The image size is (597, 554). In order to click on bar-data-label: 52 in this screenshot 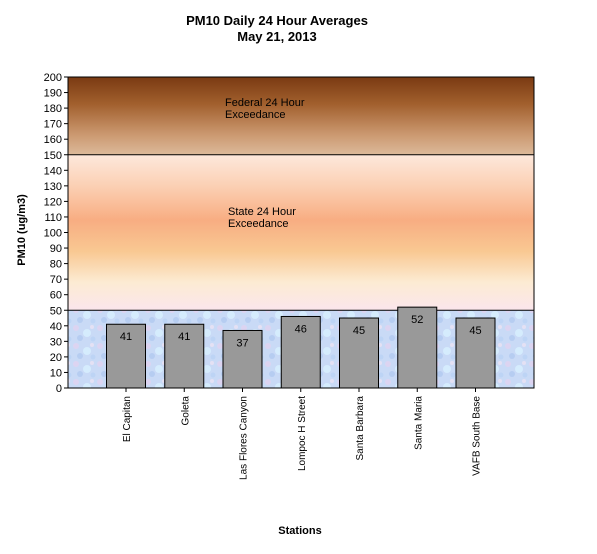, I will do `click(417, 320)`.